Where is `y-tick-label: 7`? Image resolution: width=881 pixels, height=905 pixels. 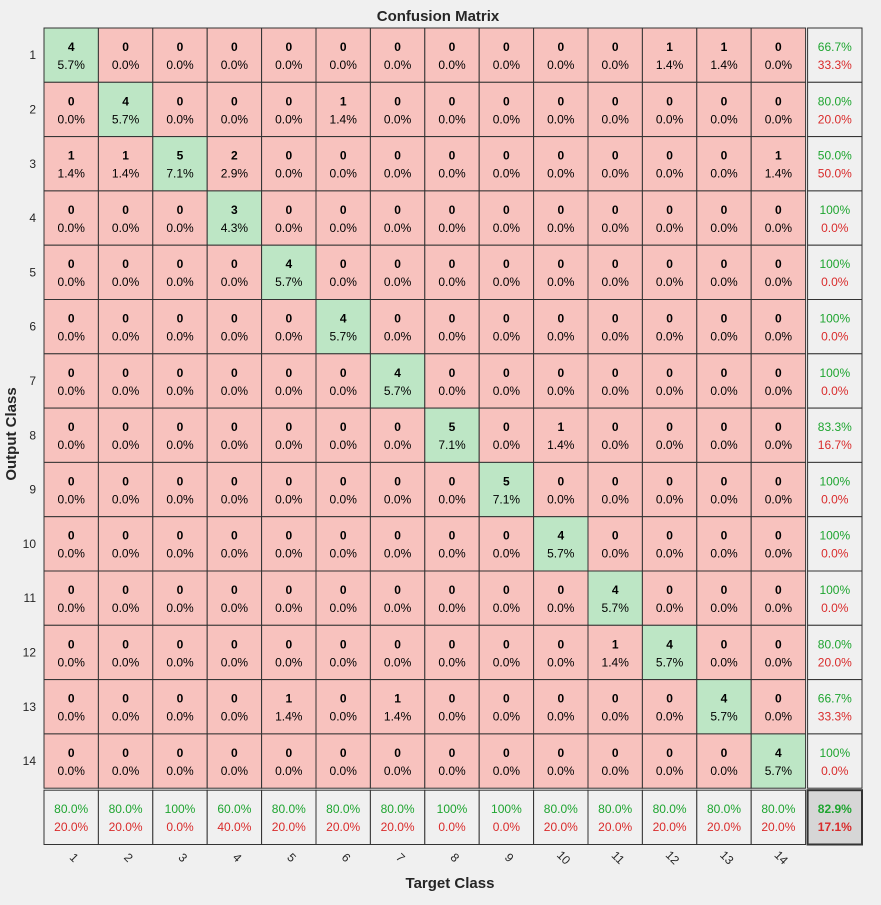 y-tick-label: 7 is located at coordinates (32, 381).